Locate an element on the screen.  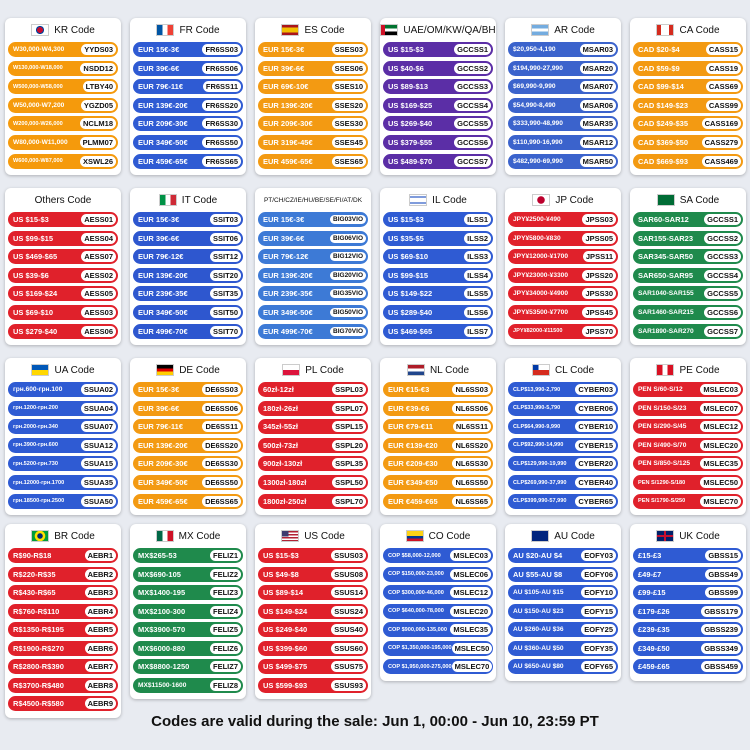
offer-text: US $399-$60 is located at coordinates (285, 648).